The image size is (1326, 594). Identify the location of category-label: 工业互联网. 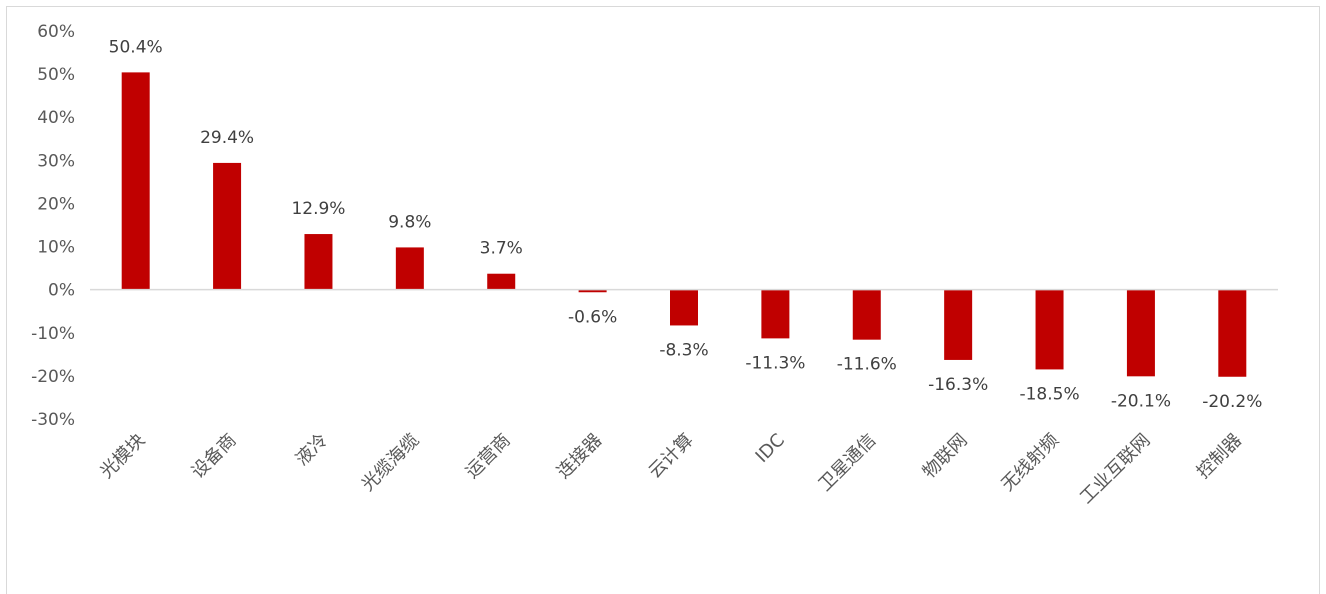
(1115, 469).